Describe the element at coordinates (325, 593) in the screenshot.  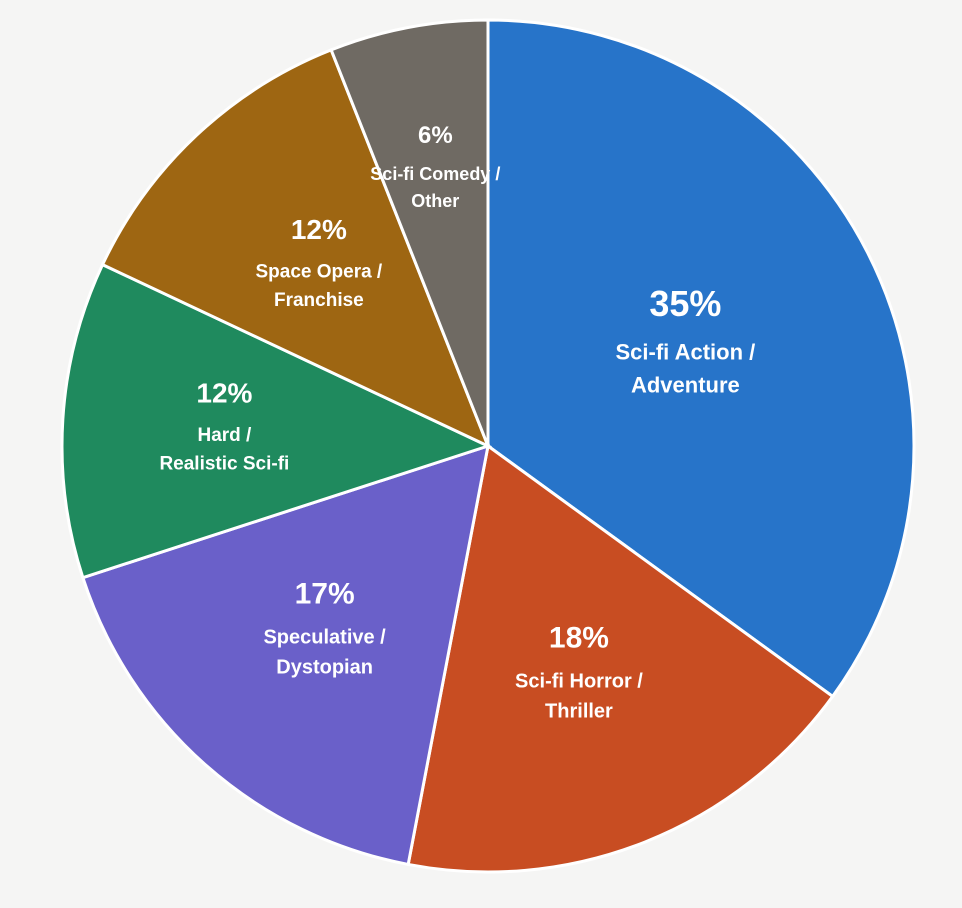
I see `pie-slice-percent-label: 17%` at that location.